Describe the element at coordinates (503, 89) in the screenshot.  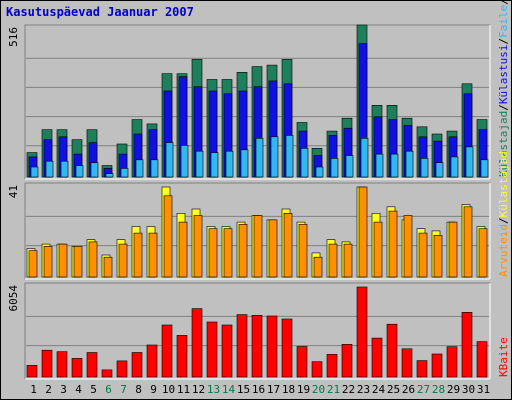
I see `panel-legend: Külastajad/Külastusi/Faile/Pöördumisi` at that location.